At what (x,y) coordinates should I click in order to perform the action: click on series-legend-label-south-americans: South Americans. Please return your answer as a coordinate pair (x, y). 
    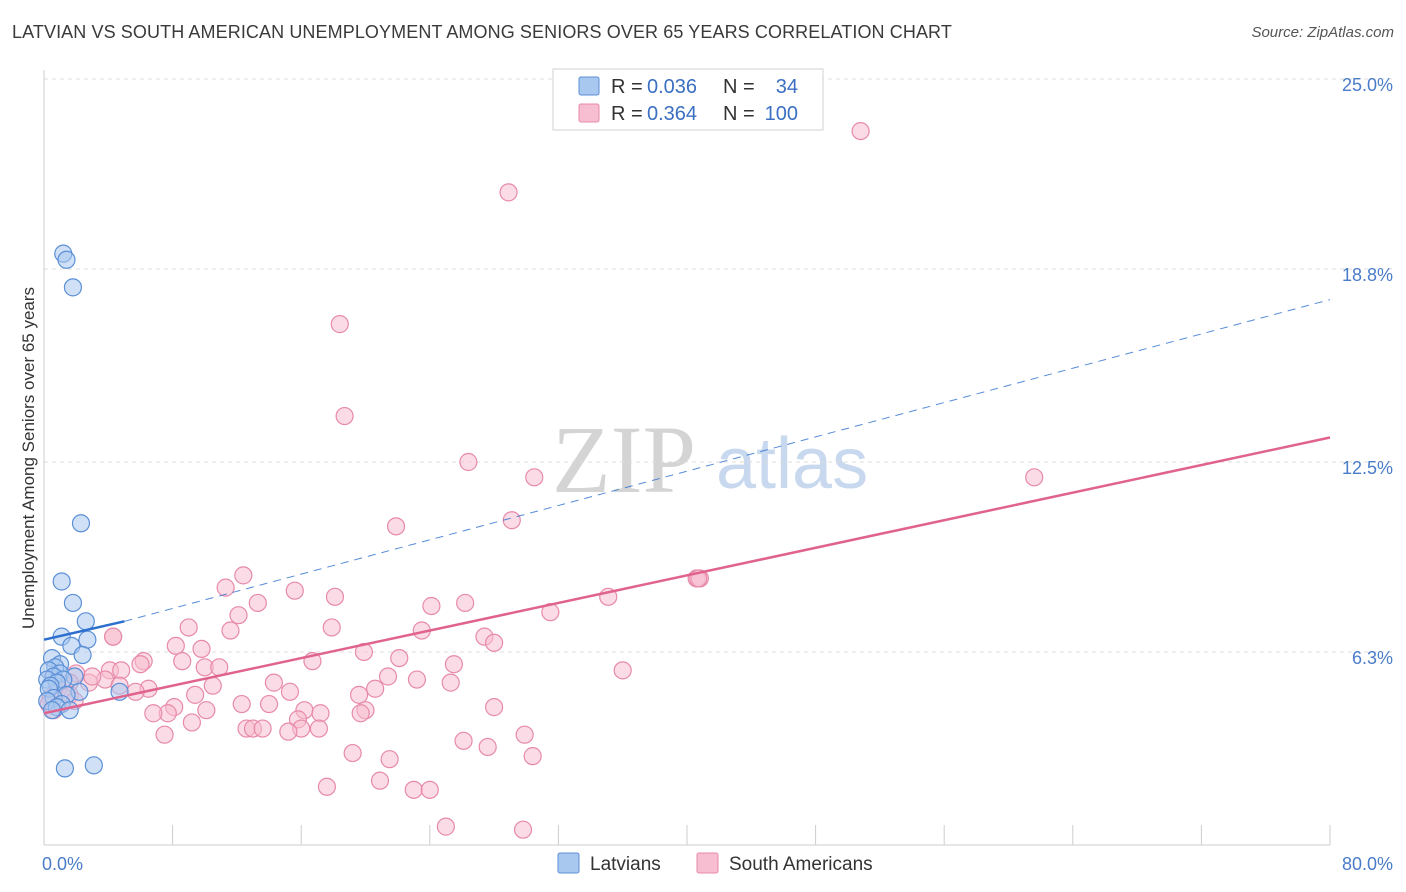
    Looking at the image, I should click on (801, 864).